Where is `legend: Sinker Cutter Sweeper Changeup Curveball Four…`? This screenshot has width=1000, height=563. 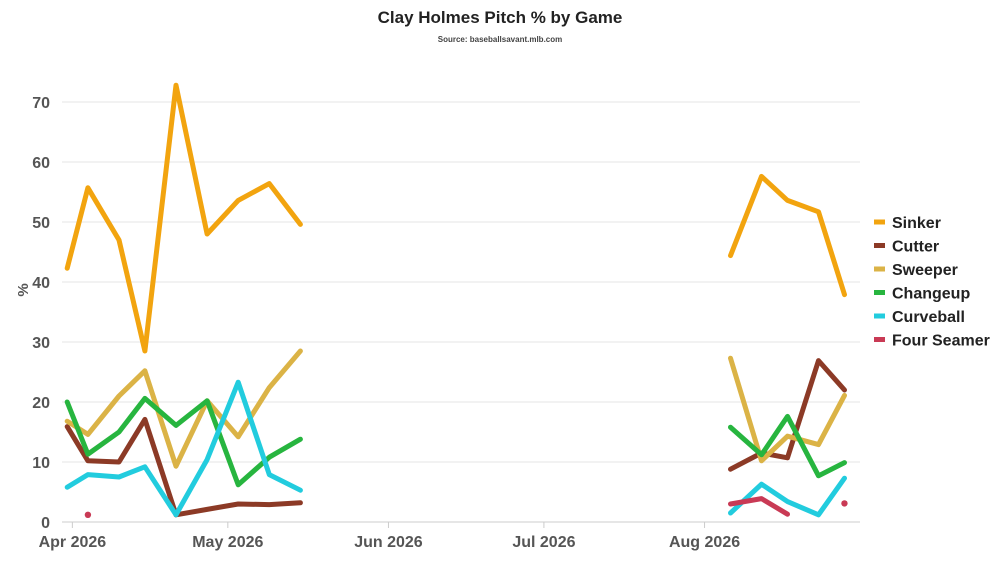
legend: Sinker Cutter Sweeper Changeup Curveball Four… is located at coordinates (932, 282).